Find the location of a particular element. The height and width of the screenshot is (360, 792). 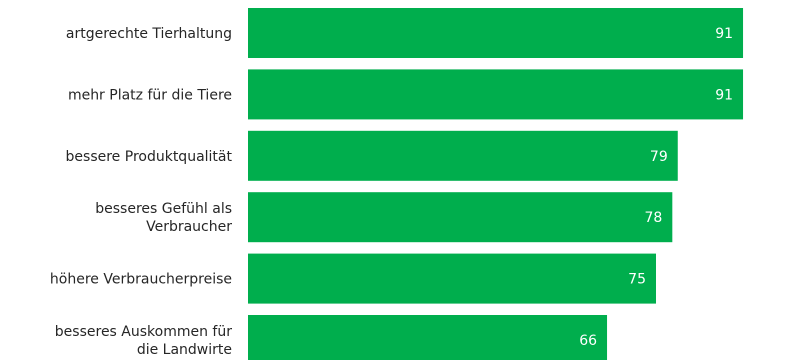

category-label-5-line-1: höhere Verbraucherpreise is located at coordinates (141, 280).